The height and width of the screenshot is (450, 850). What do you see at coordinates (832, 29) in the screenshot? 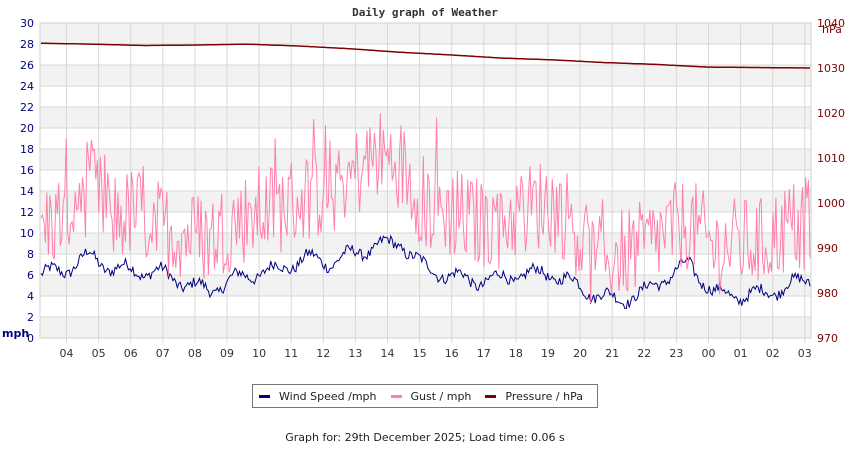
I see `svg-text: hPa` at bounding box center [832, 29].